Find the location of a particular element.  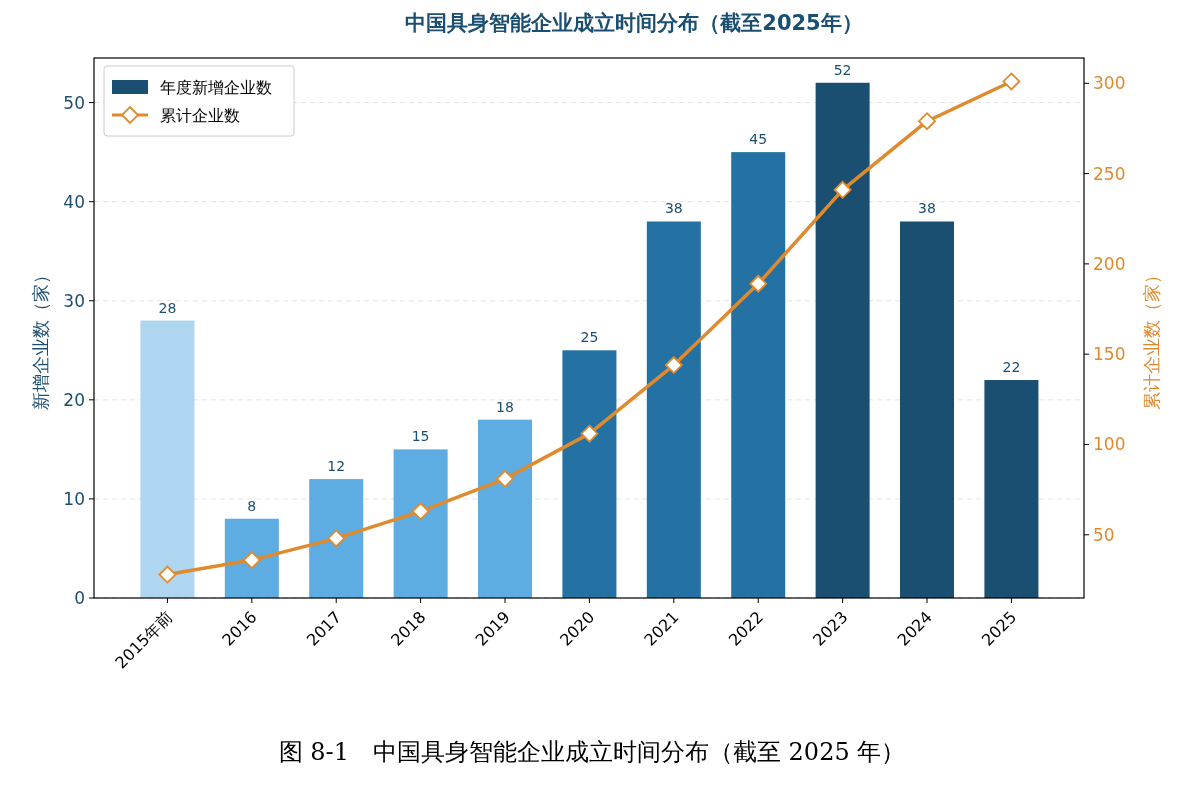

caption: 图 8-1 中国具身智能企业成立时间分布（截至 2025 年） is located at coordinates (592, 752).